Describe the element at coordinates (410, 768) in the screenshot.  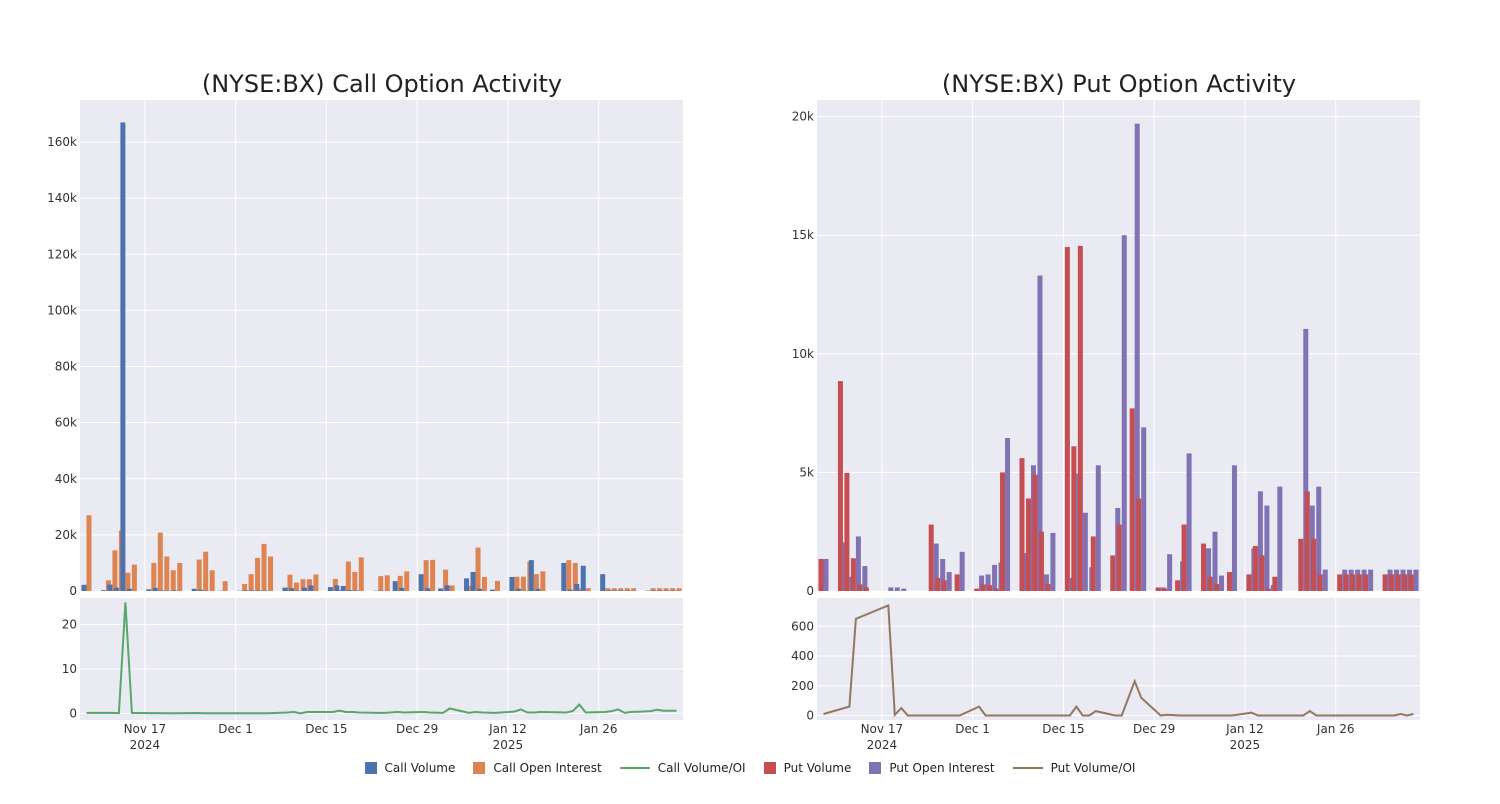
I see `legend-item-call-volume: Call Volume` at that location.